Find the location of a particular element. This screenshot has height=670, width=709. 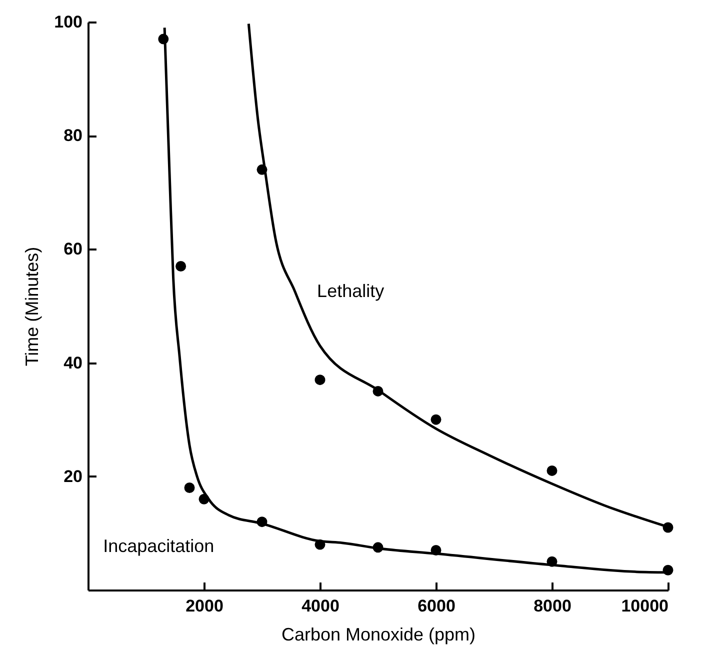

y-tick-label: 100 is located at coordinates (68, 22).